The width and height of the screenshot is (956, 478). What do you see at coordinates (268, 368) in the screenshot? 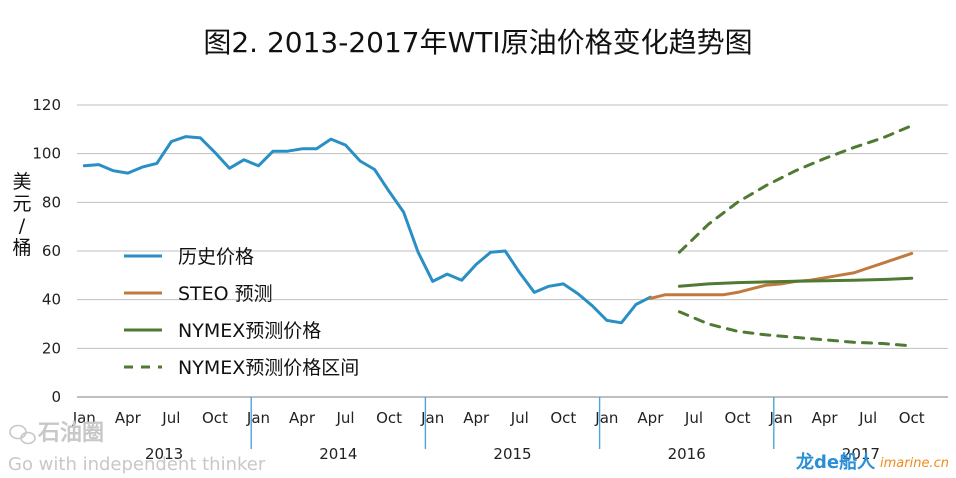
I see `legend-label: NYMEX预测价格区间` at bounding box center [268, 368].